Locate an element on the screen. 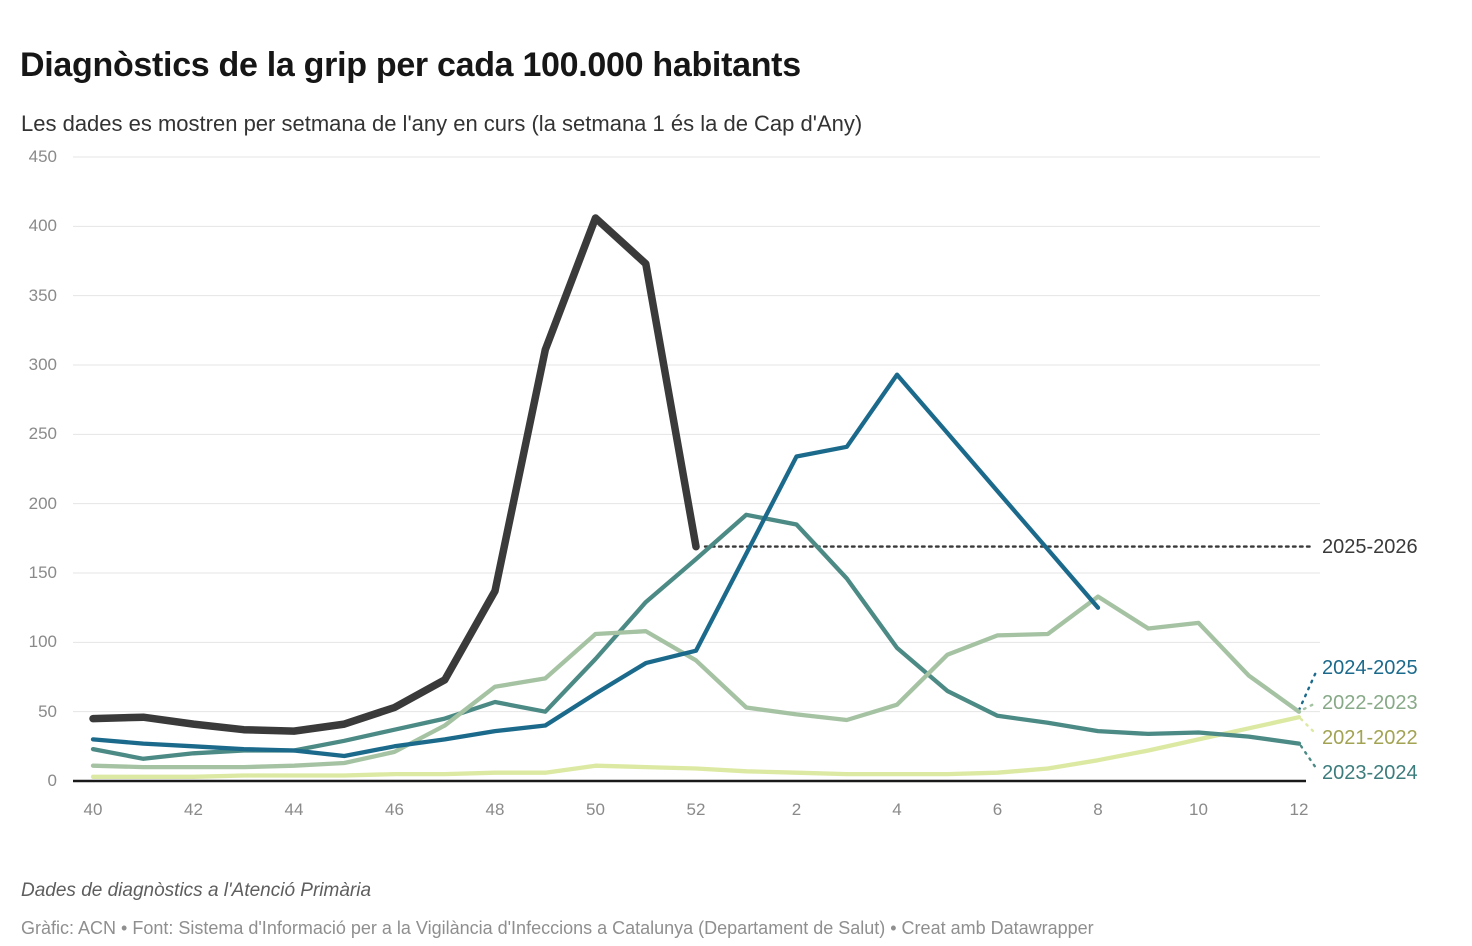 This screenshot has width=1472, height=946. series-label-2025-2026: 2025-2026 is located at coordinates (1370, 547).